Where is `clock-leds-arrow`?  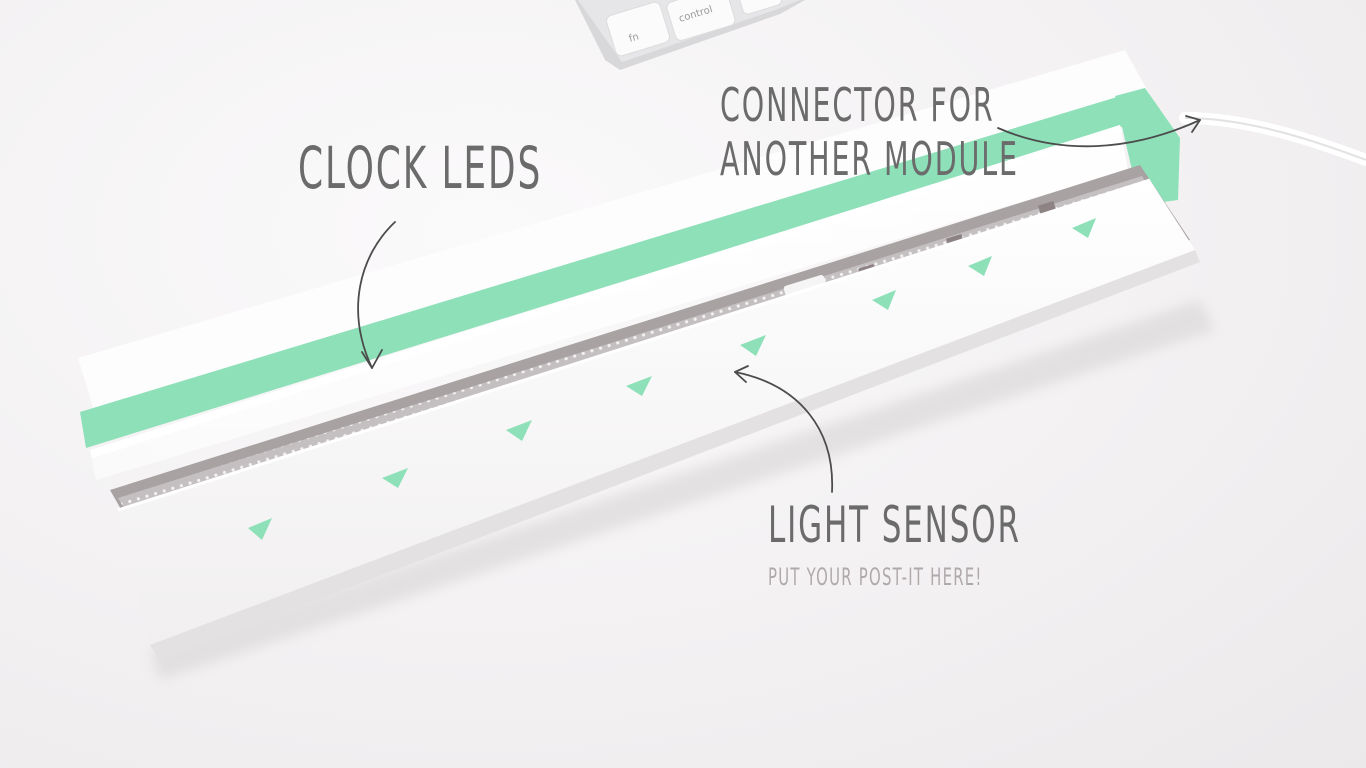 clock-leds-arrow is located at coordinates (376, 295).